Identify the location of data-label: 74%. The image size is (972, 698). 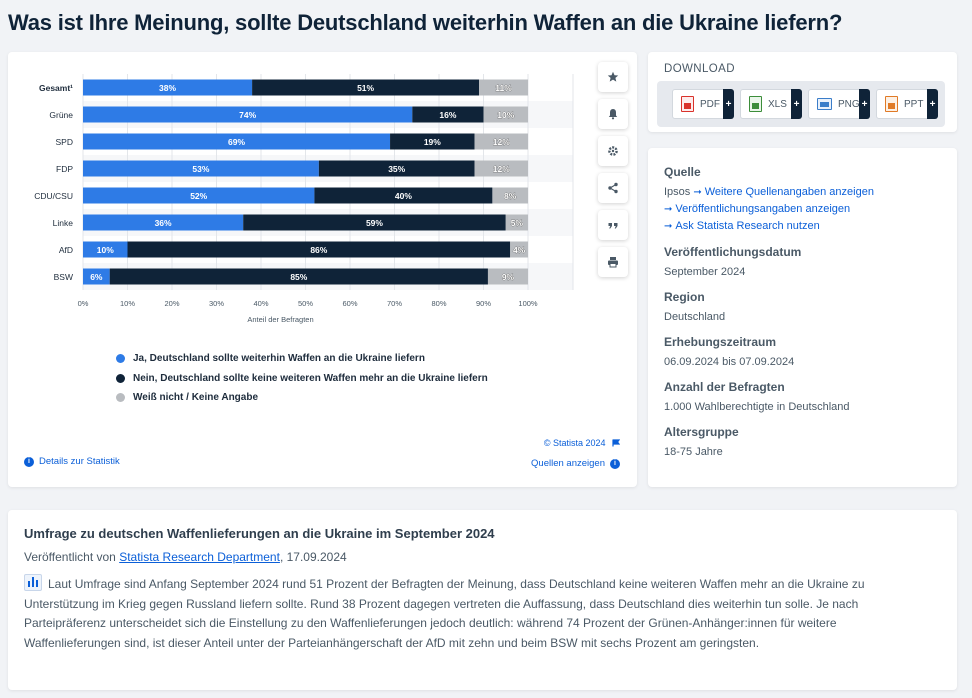
(247, 115).